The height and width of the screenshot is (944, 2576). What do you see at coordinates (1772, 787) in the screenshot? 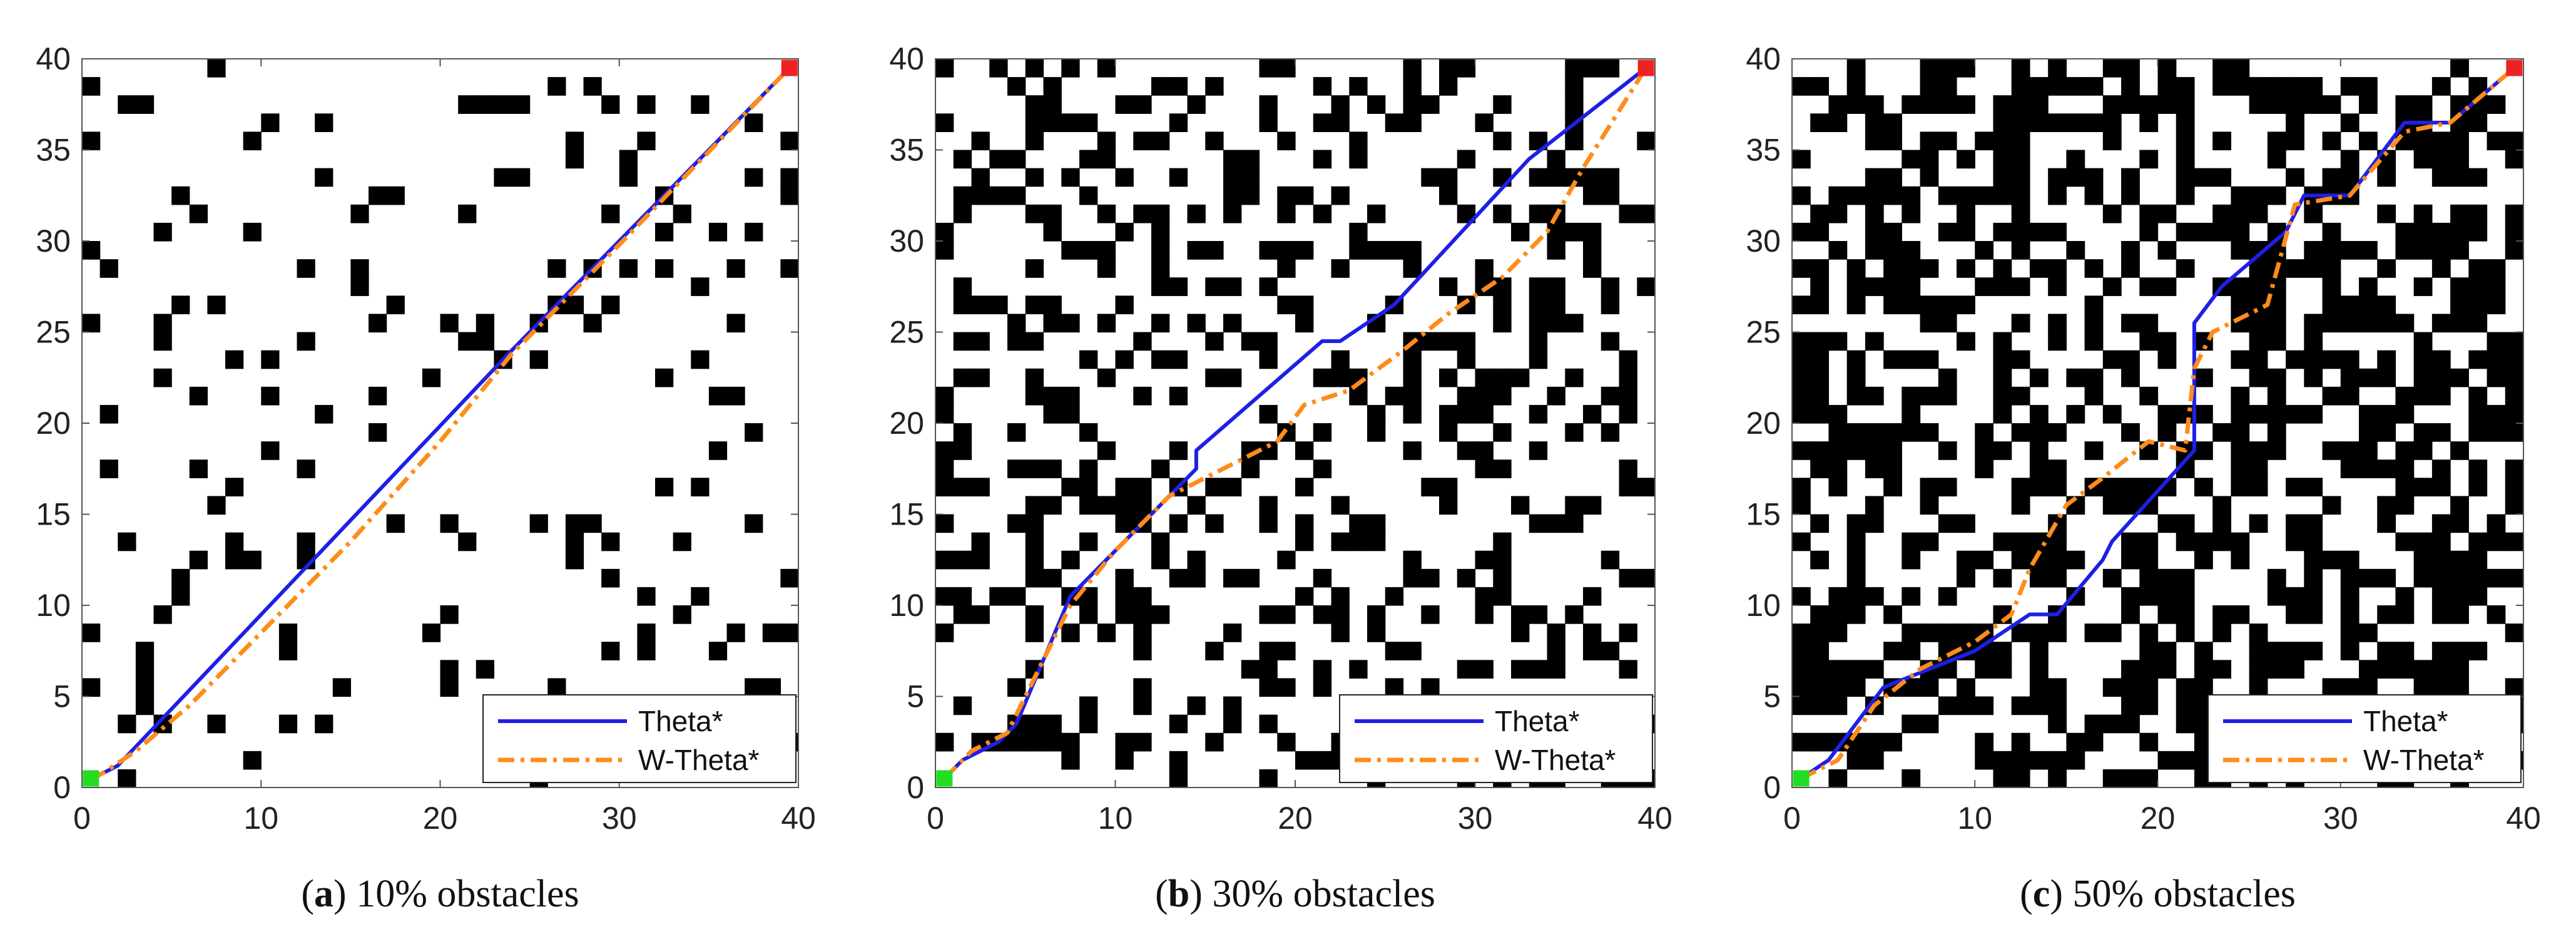
I see `y-tick-label: 0` at bounding box center [1772, 787].